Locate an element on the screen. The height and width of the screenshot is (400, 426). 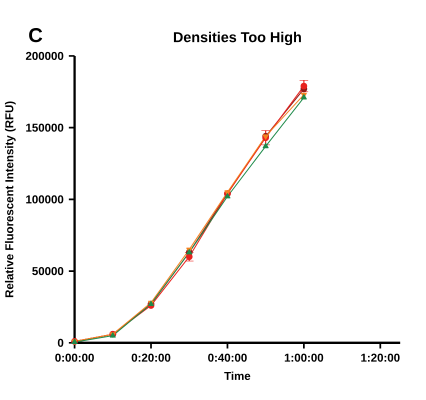
y-tick-label: 50000 is located at coordinates (48, 271).